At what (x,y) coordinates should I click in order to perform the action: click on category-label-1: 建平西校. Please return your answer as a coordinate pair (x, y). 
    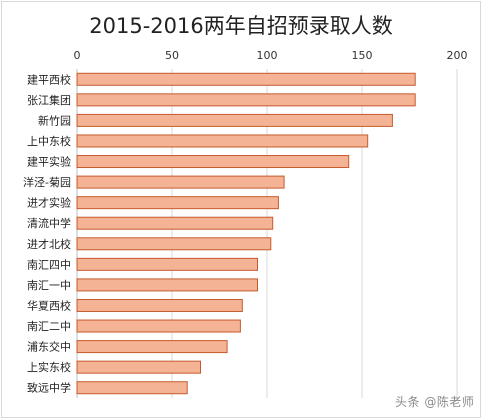
    Looking at the image, I should click on (49, 79).